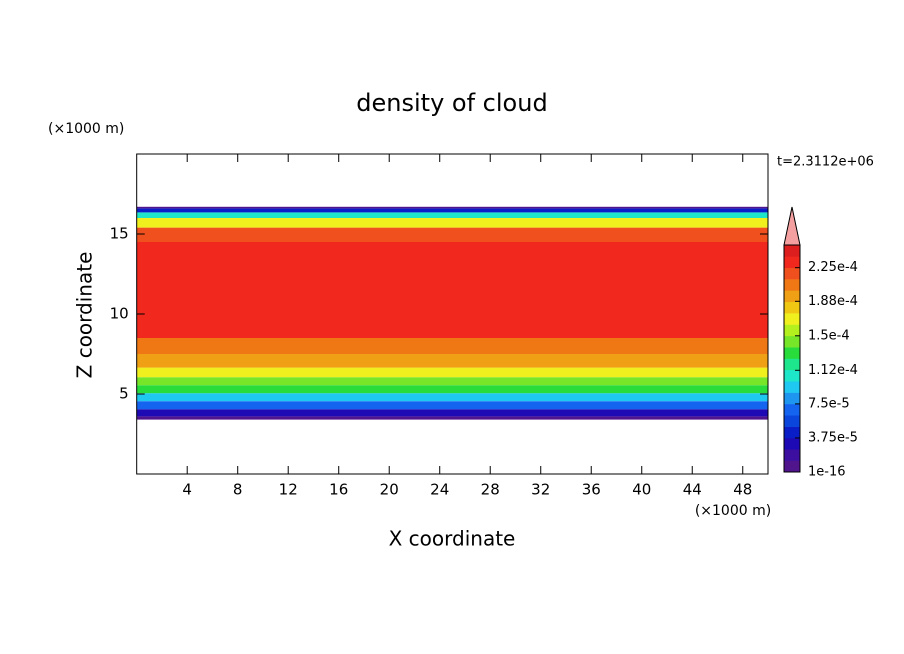 This screenshot has height=654, width=904. What do you see at coordinates (119, 234) in the screenshot?
I see `y-tick-label: 15` at bounding box center [119, 234].